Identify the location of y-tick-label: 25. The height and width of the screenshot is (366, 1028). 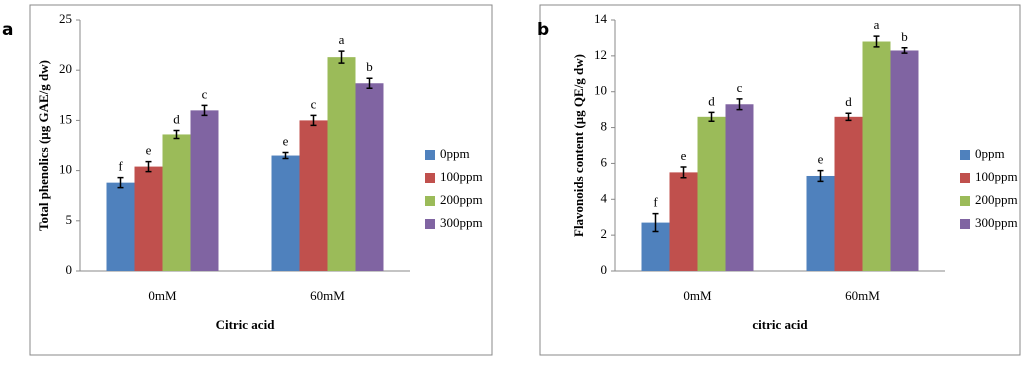
(65, 18).